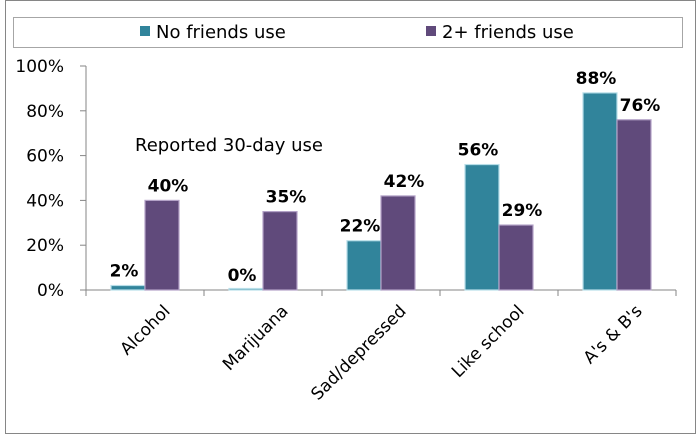  What do you see at coordinates (229, 145) in the screenshot?
I see `annotation-reported-30-day-use: Reported 30-day use` at bounding box center [229, 145].